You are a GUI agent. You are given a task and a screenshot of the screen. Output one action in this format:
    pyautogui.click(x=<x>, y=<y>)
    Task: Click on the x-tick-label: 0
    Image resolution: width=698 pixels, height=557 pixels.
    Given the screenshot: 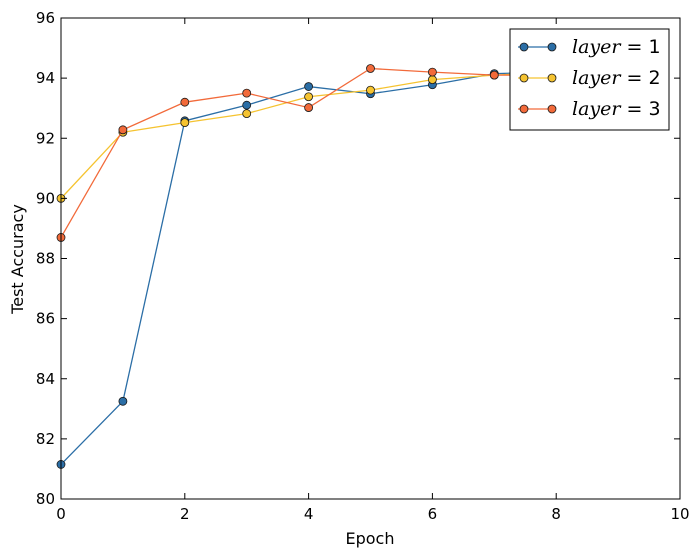 What is the action you would take?
    pyautogui.click(x=61, y=514)
    